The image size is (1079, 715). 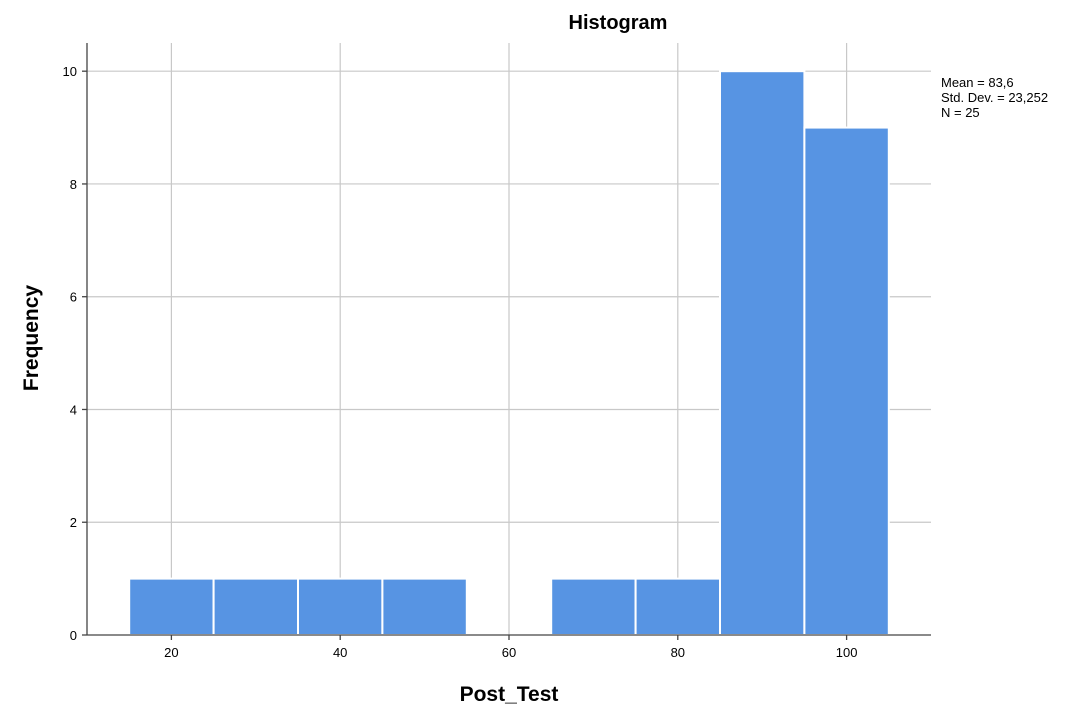 What do you see at coordinates (70, 71) in the screenshot?
I see `y-tick-label: 10` at bounding box center [70, 71].